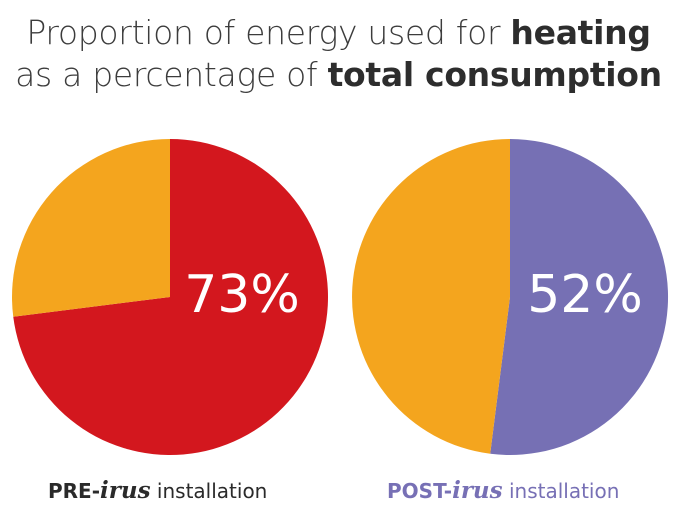  What do you see at coordinates (580, 32) in the screenshot?
I see `title-line-1-bold: heating` at bounding box center [580, 32].